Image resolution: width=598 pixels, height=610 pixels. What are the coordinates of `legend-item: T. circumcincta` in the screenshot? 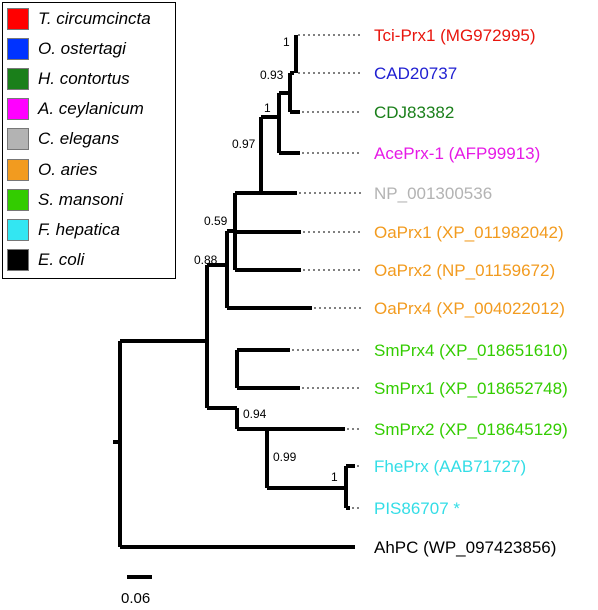 It's located at (92, 18).